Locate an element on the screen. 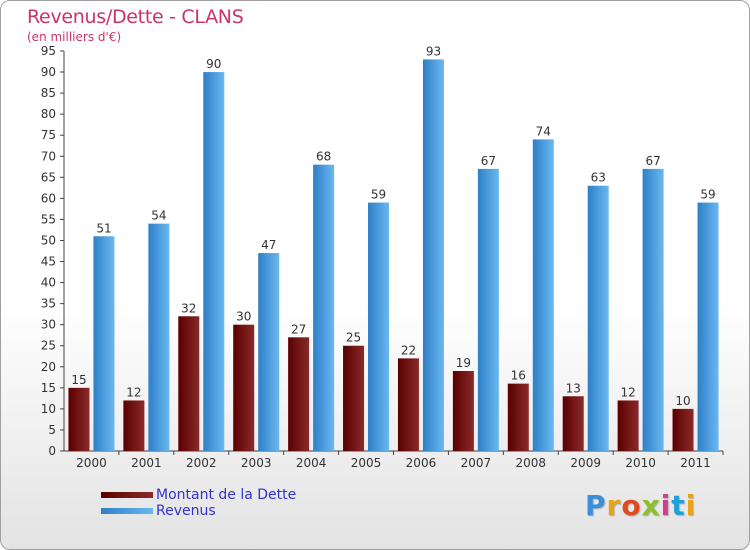 The image size is (750, 550). y-tick-label: 50 is located at coordinates (48, 240).